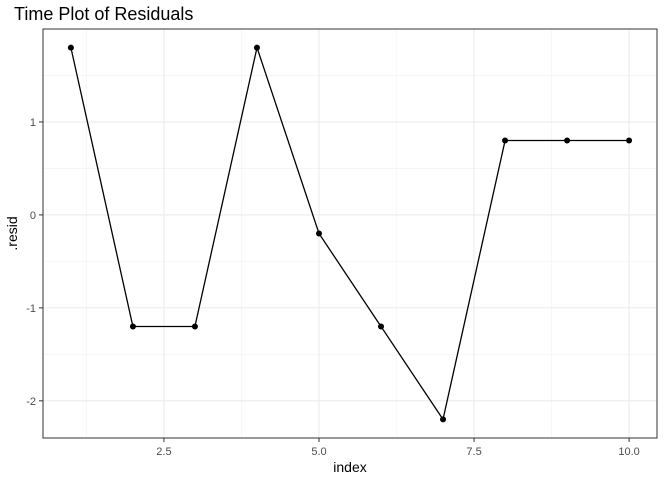 This screenshot has height=480, width=672. I want to click on y-tick-label: 0, so click(33, 216).